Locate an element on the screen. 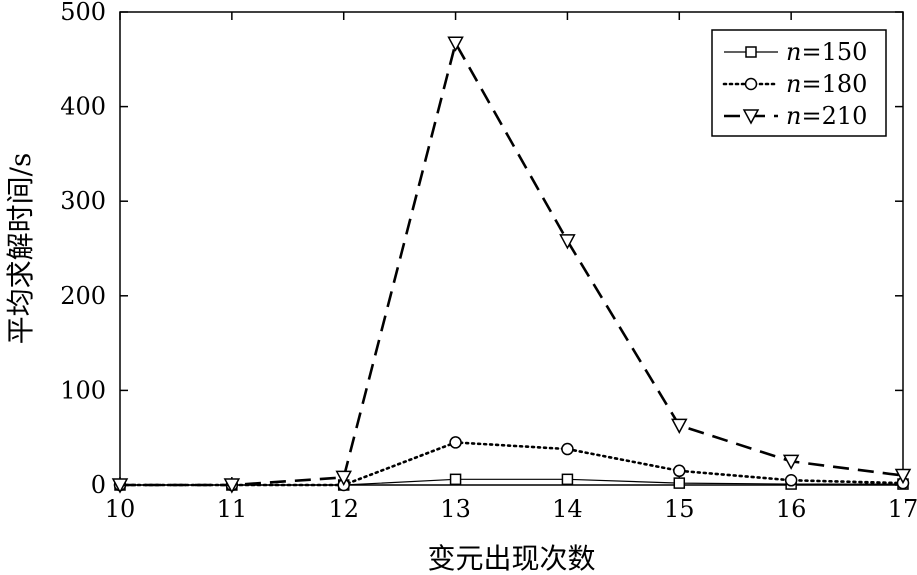  x-tick-label: 15 is located at coordinates (679, 509).